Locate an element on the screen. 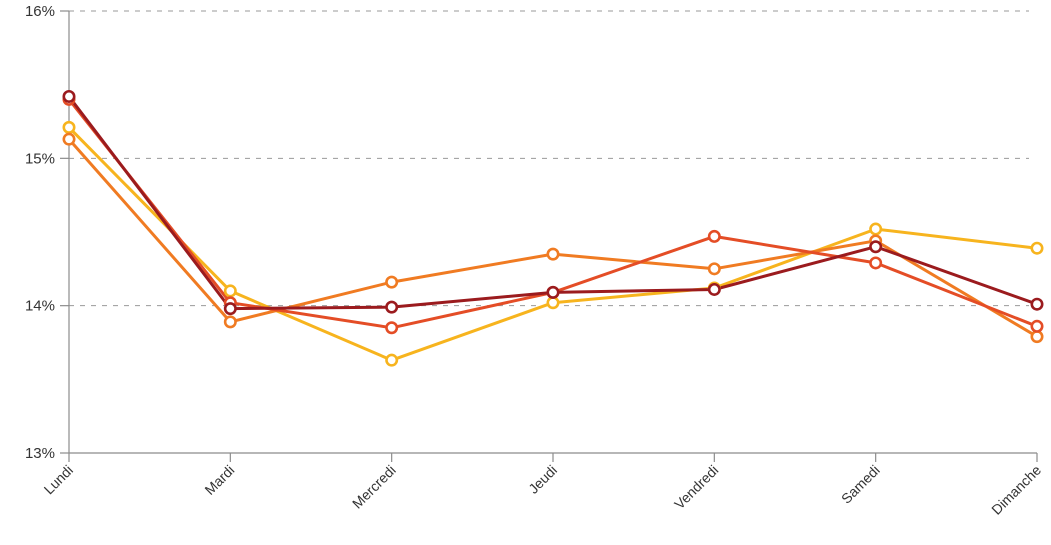  data-point-s3-samedi is located at coordinates (876, 263).